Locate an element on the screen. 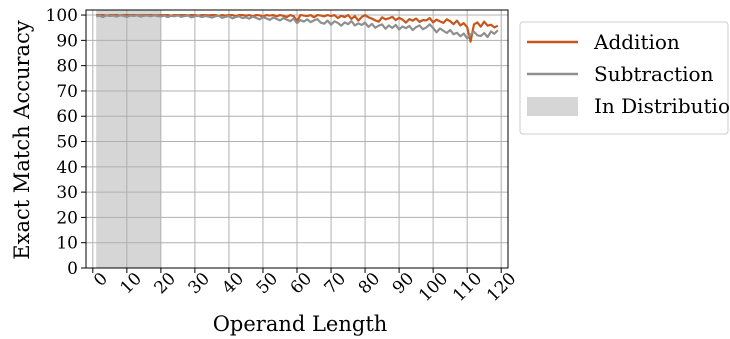 The height and width of the screenshot is (339, 730). y-tick-label: 50 is located at coordinates (67, 143).